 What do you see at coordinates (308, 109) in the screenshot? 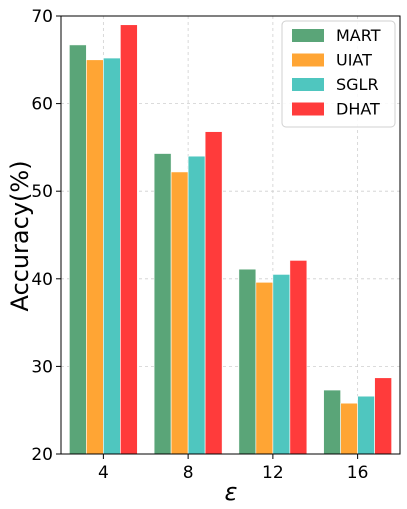
I see `legend-swatch-dhat` at bounding box center [308, 109].